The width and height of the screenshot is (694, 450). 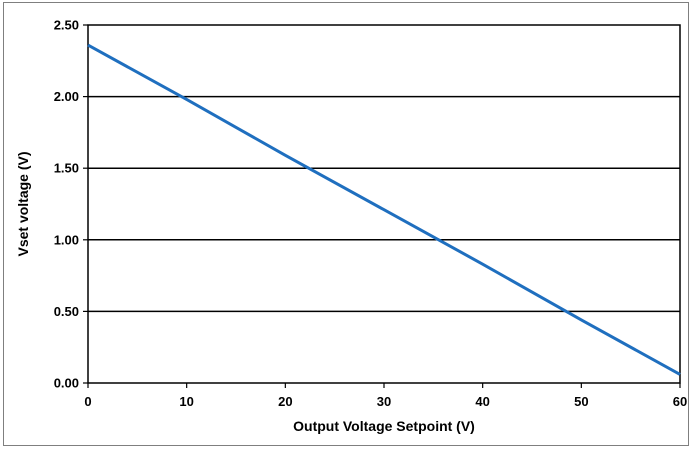 I want to click on x-tick-label: 20, so click(x=285, y=401).